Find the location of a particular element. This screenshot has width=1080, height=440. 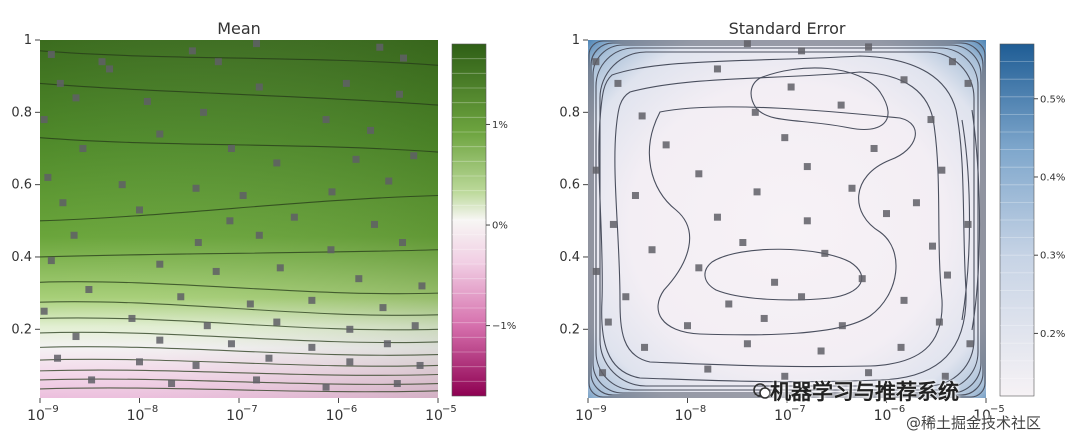

se-y-tick-label: 0.2 is located at coordinates (569, 329).